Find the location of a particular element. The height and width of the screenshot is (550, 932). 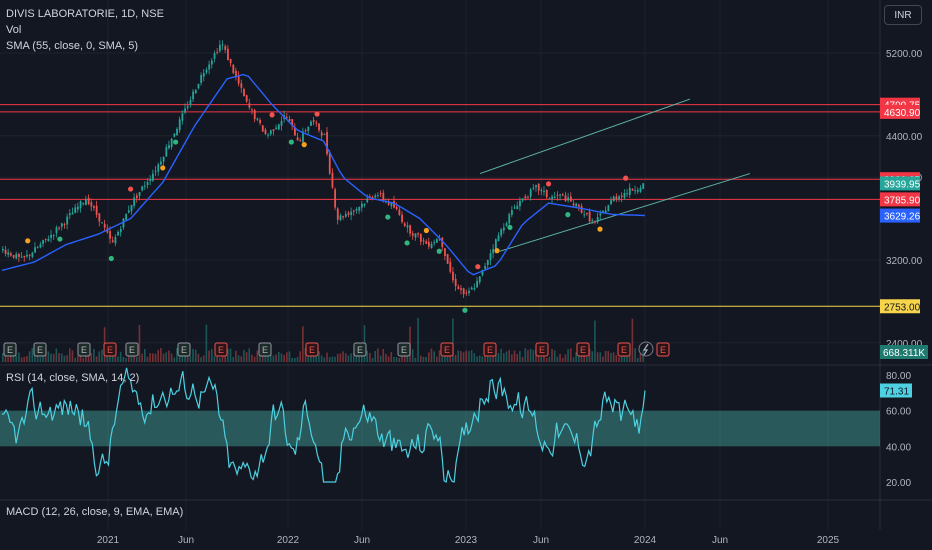

currency-button: INR is located at coordinates (903, 15).